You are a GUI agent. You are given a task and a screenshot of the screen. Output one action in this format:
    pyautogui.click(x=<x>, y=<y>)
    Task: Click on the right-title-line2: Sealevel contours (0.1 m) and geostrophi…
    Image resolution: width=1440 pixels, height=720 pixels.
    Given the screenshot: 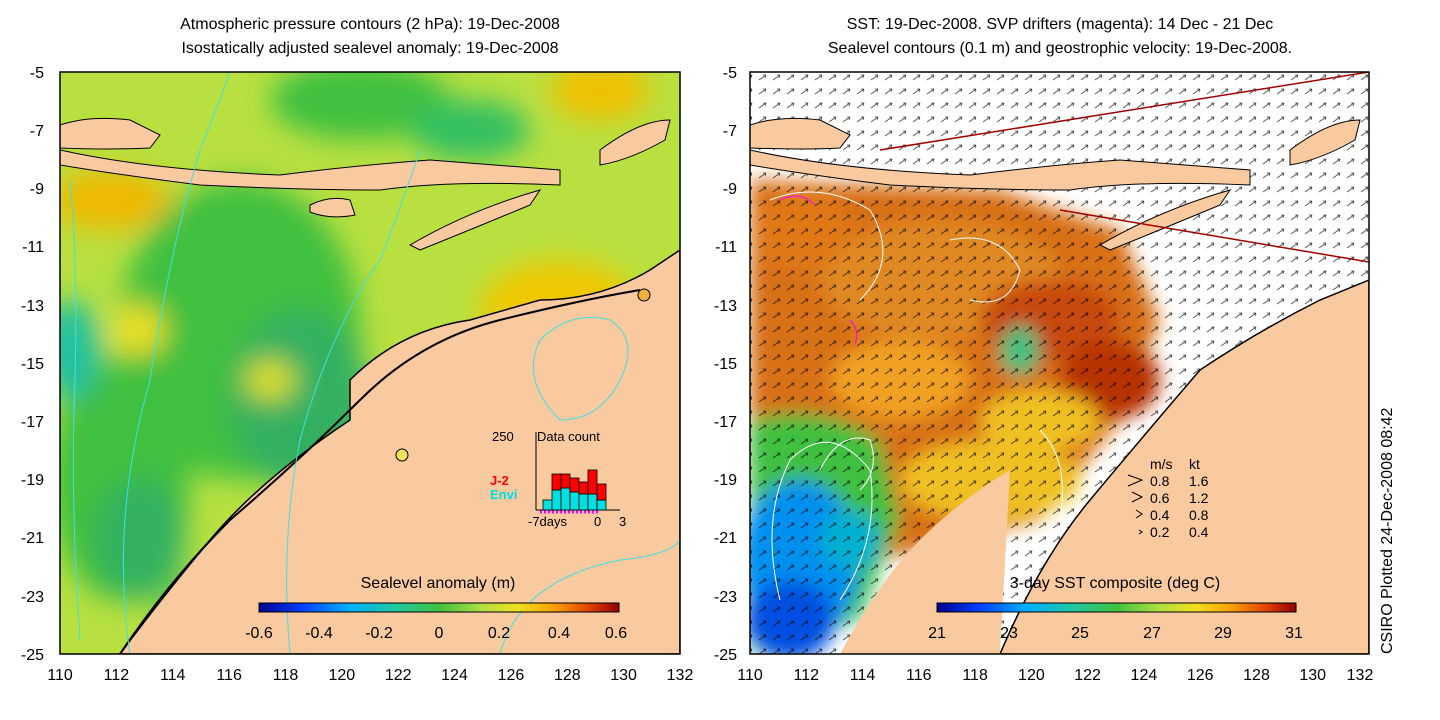 What is the action you would take?
    pyautogui.click(x=1060, y=48)
    